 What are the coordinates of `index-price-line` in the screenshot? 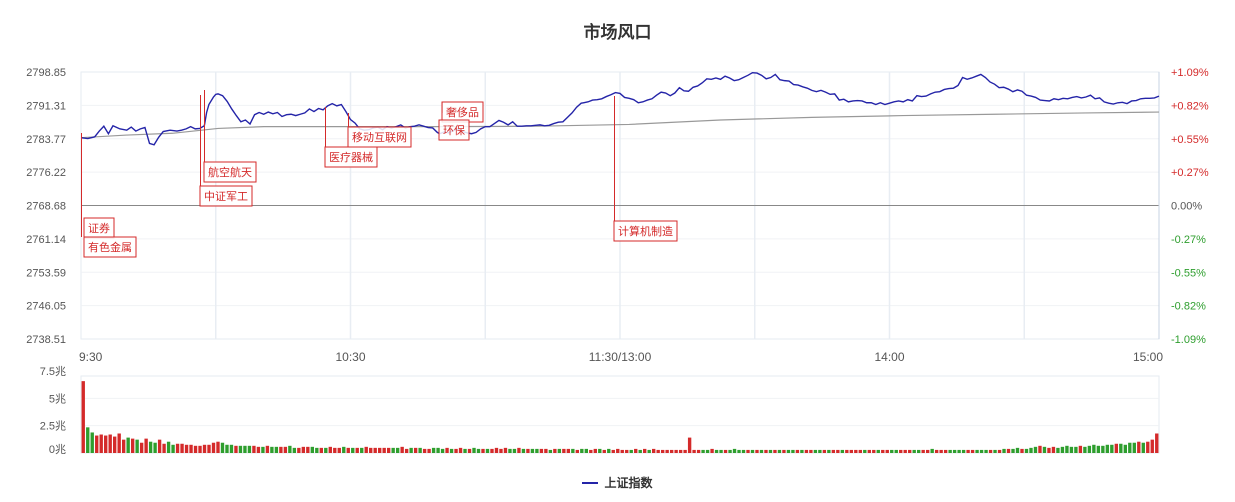 It's located at (620, 108).